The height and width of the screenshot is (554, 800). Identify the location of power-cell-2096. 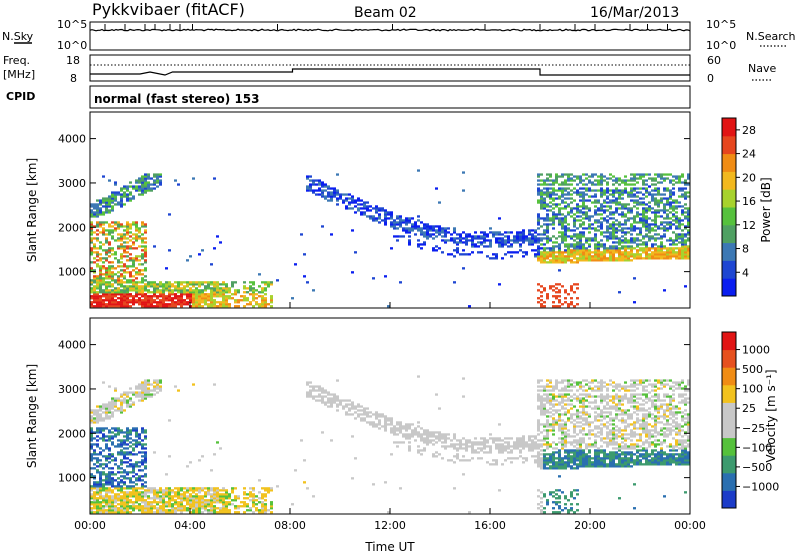
(586, 190).